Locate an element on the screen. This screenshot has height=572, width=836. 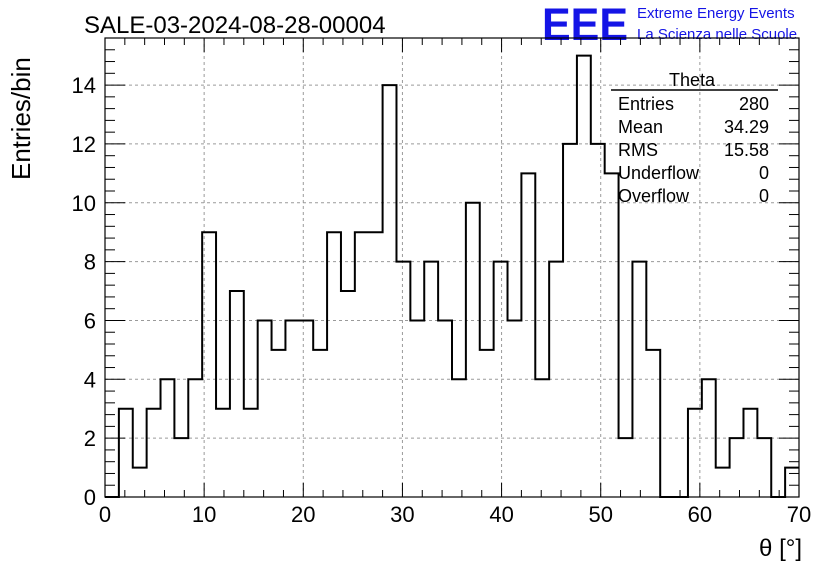
stats-label: Mean is located at coordinates (640, 127).